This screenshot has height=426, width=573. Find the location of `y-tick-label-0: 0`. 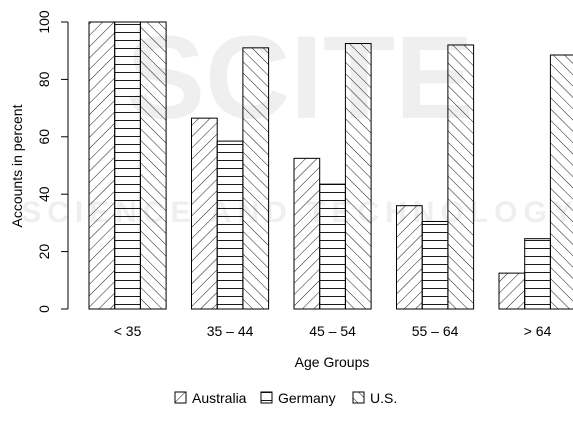

y-tick-label-0: 0 is located at coordinates (44, 309).